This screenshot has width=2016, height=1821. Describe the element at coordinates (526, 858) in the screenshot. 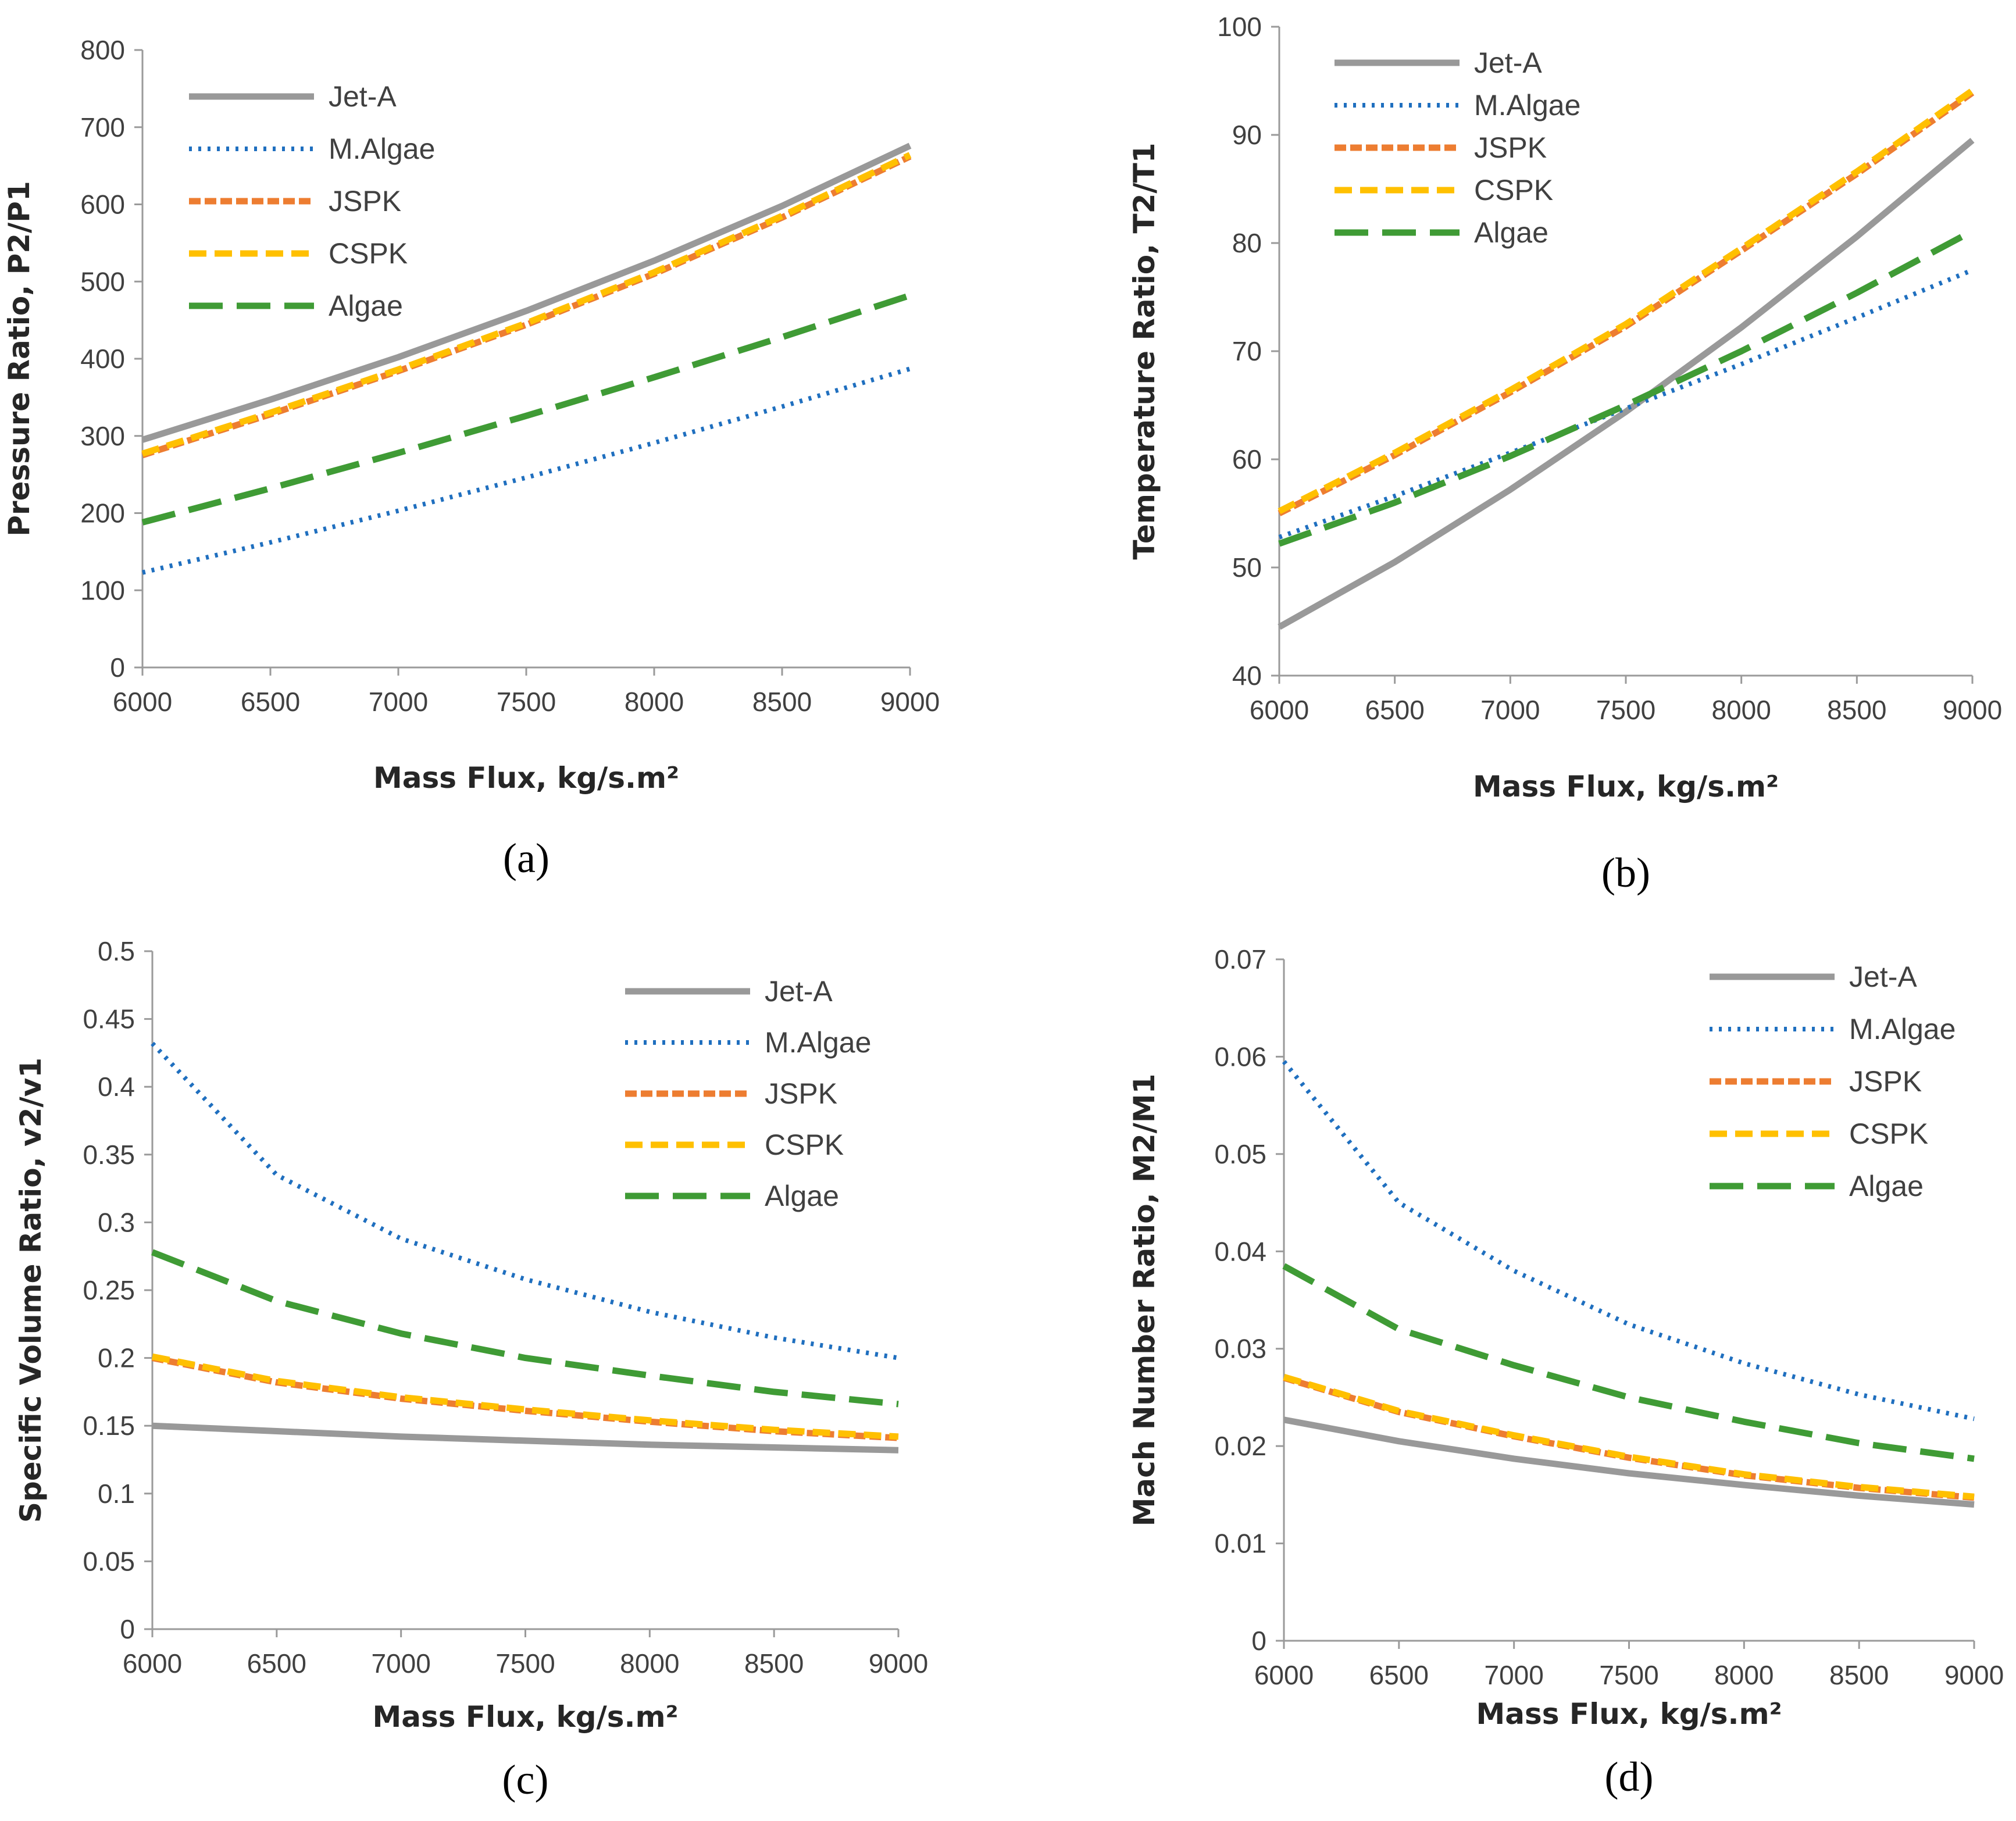

I see `panel-caption: (a)` at that location.